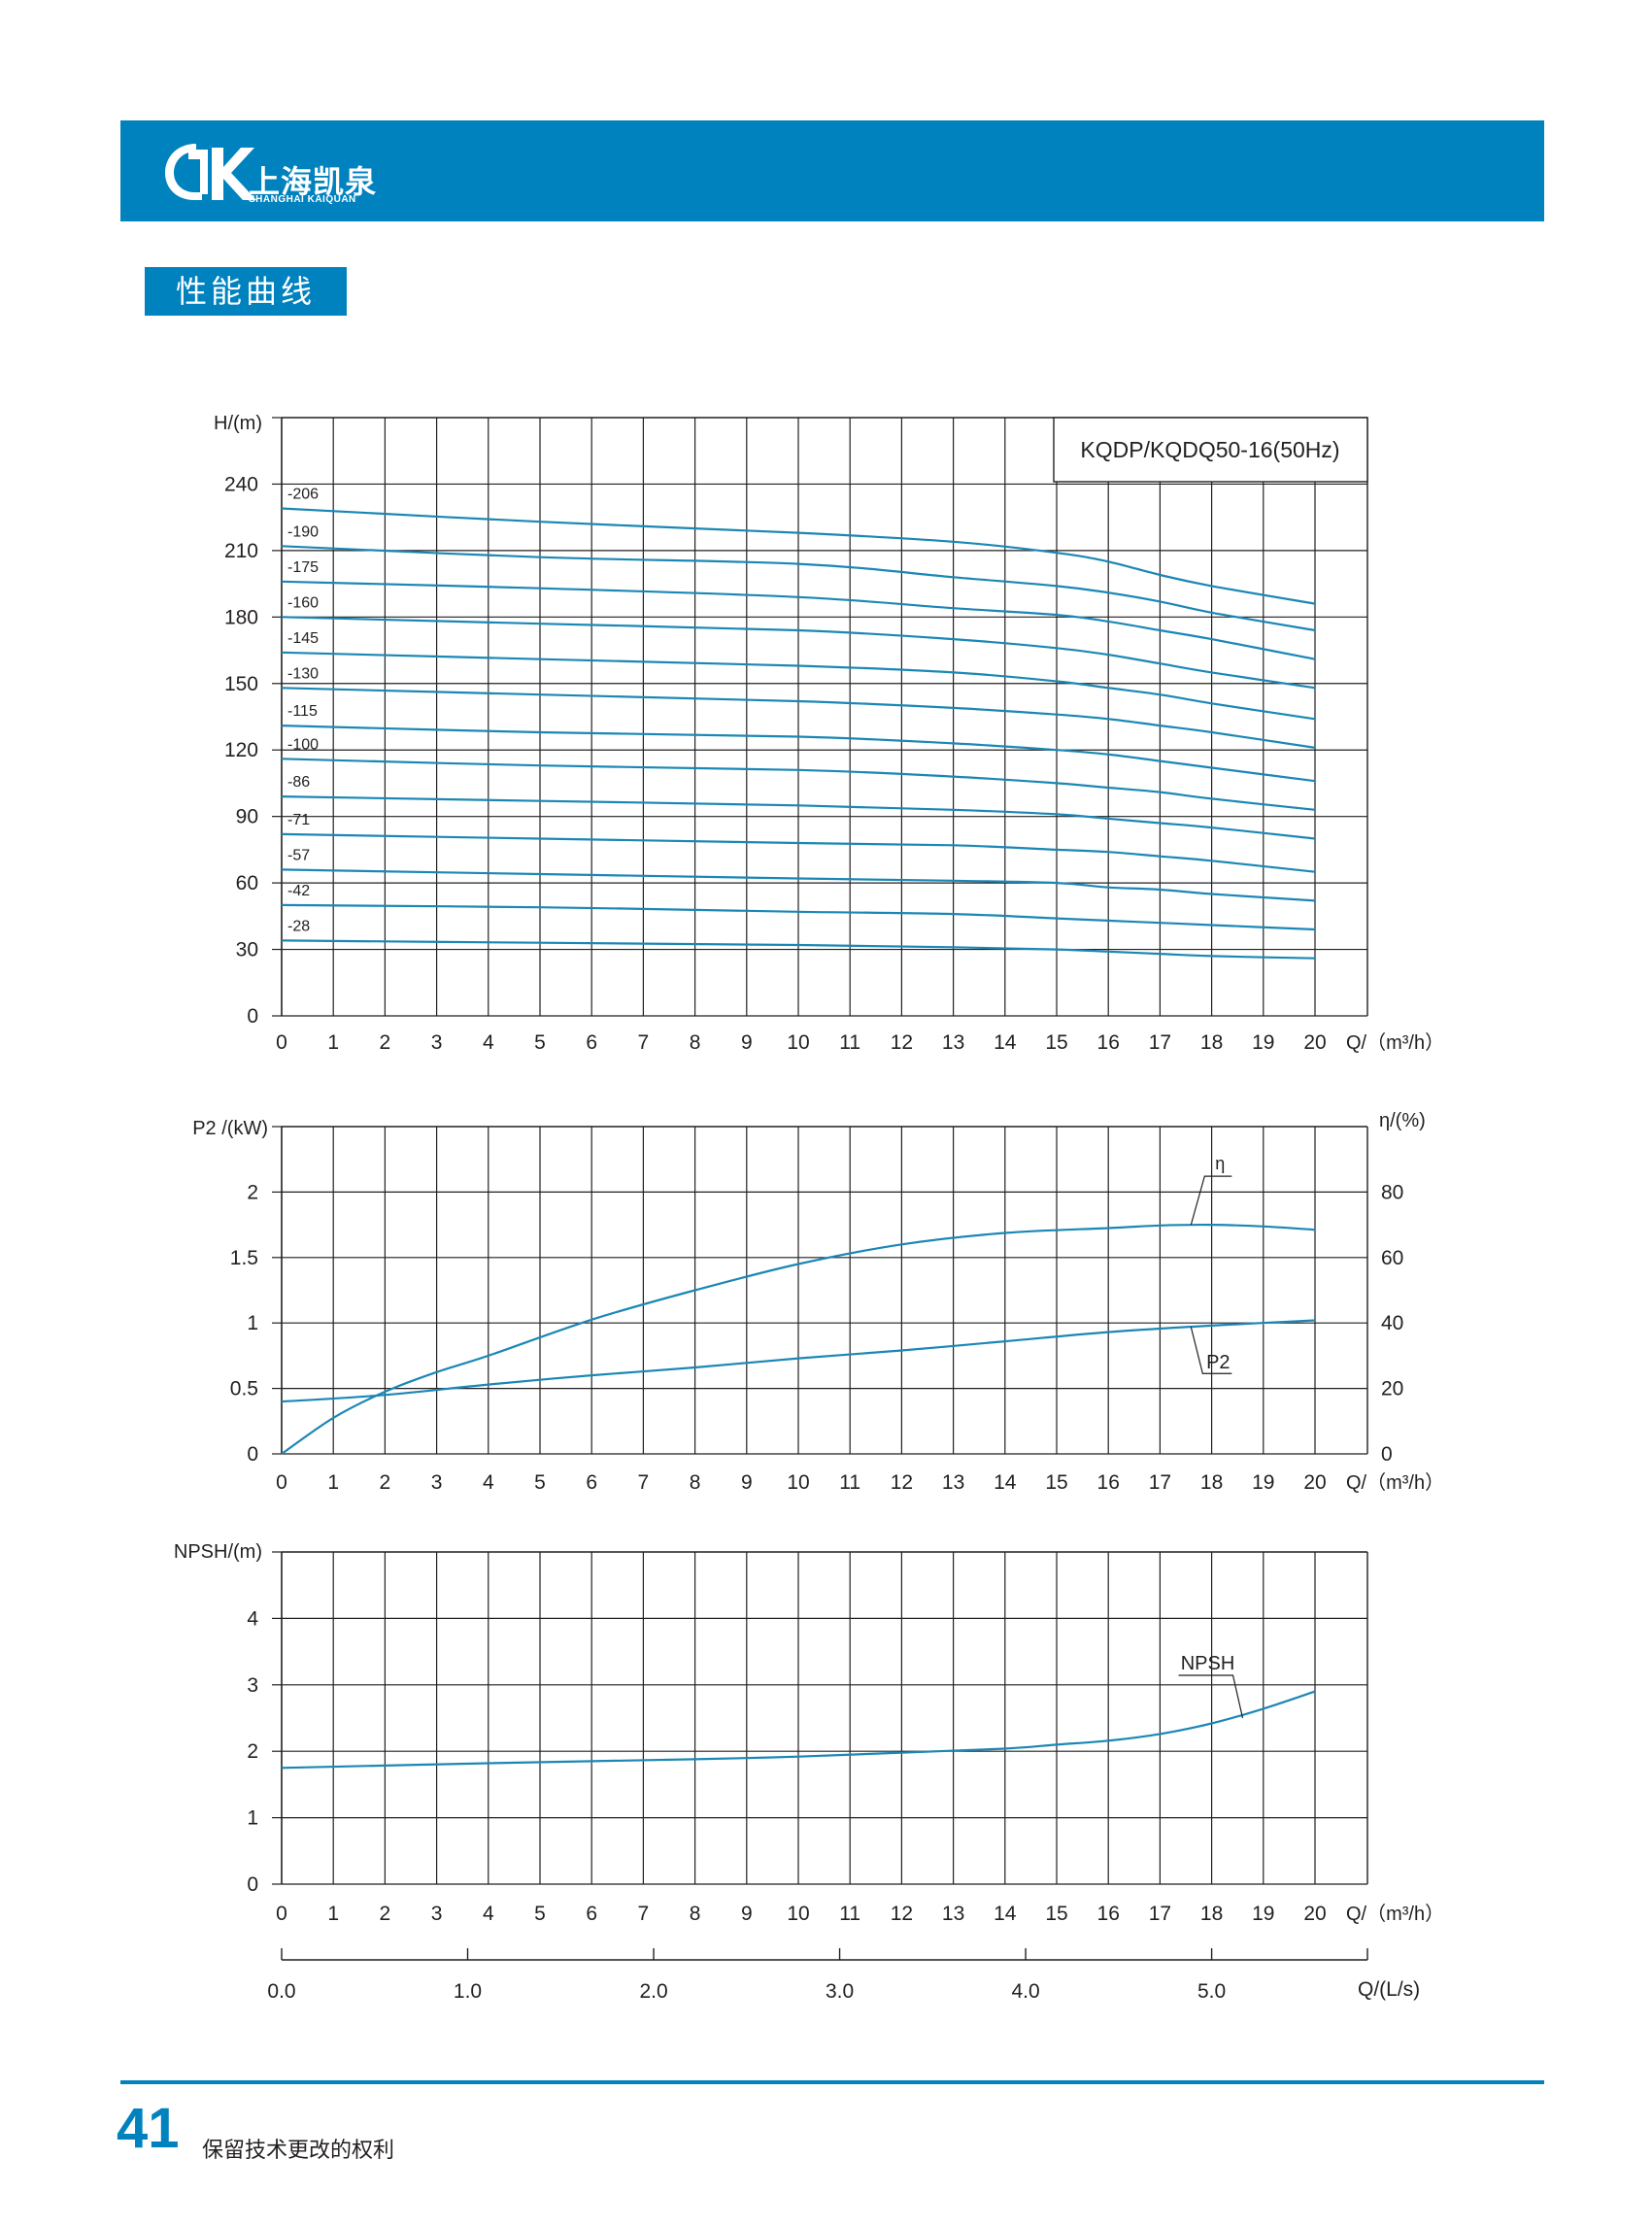 This screenshot has height=2226, width=1652. I want to click on y-tick-label: 90, so click(247, 817).